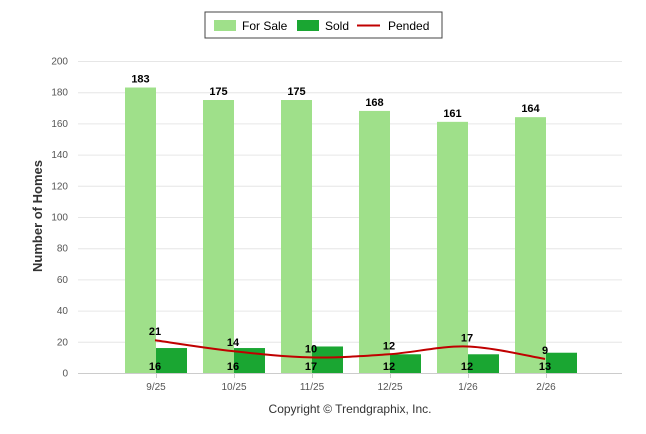 Image resolution: width=646 pixels, height=434 pixels. I want to click on data-label-sold: 17, so click(311, 367).